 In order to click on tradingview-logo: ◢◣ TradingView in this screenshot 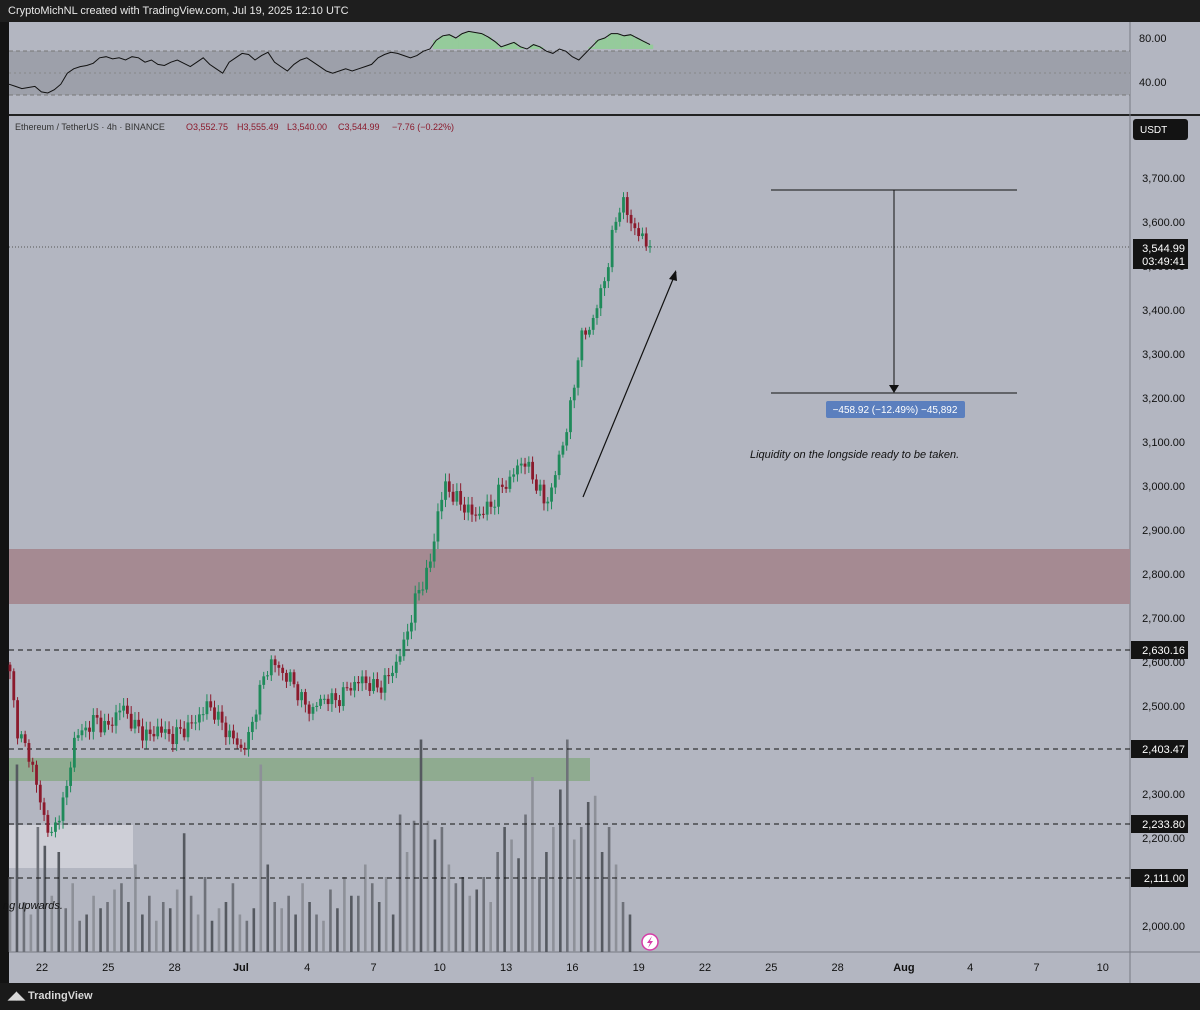, I will do `click(50, 996)`.